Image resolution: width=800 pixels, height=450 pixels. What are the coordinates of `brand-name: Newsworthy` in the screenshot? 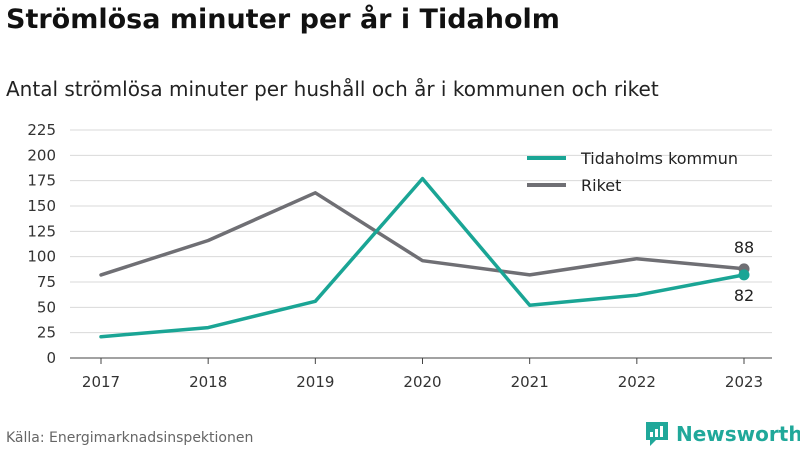 It's located at (738, 434).